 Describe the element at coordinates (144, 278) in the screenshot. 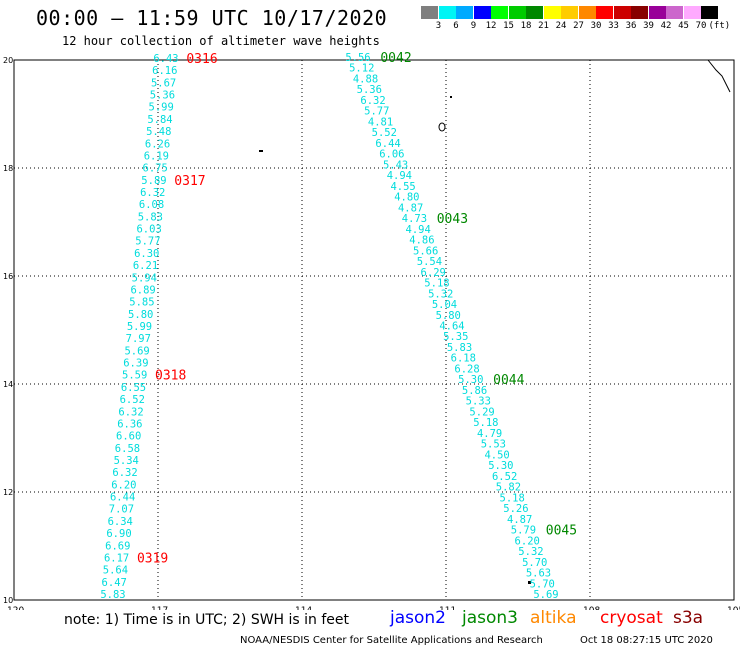

I see `wave-height-value: 5.94` at that location.